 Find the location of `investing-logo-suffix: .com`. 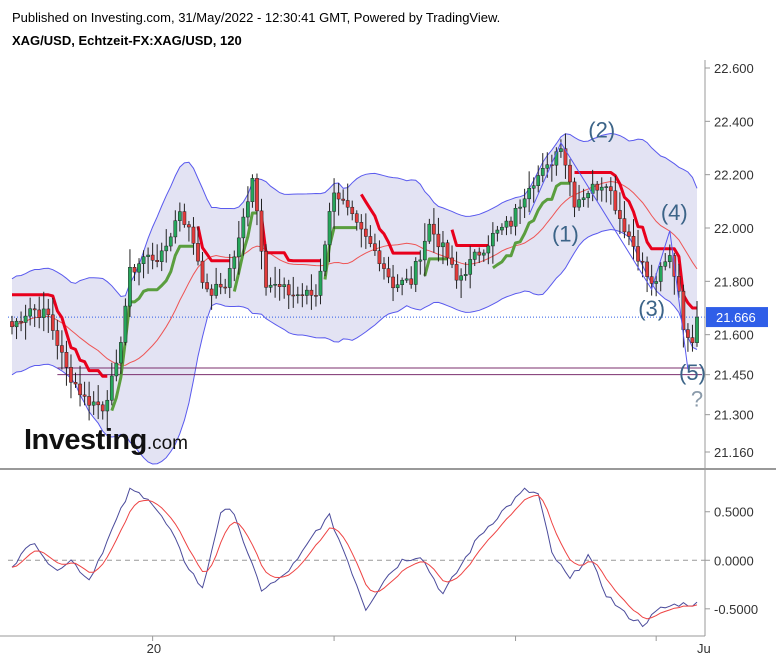

investing-logo-suffix: .com is located at coordinates (167, 443).